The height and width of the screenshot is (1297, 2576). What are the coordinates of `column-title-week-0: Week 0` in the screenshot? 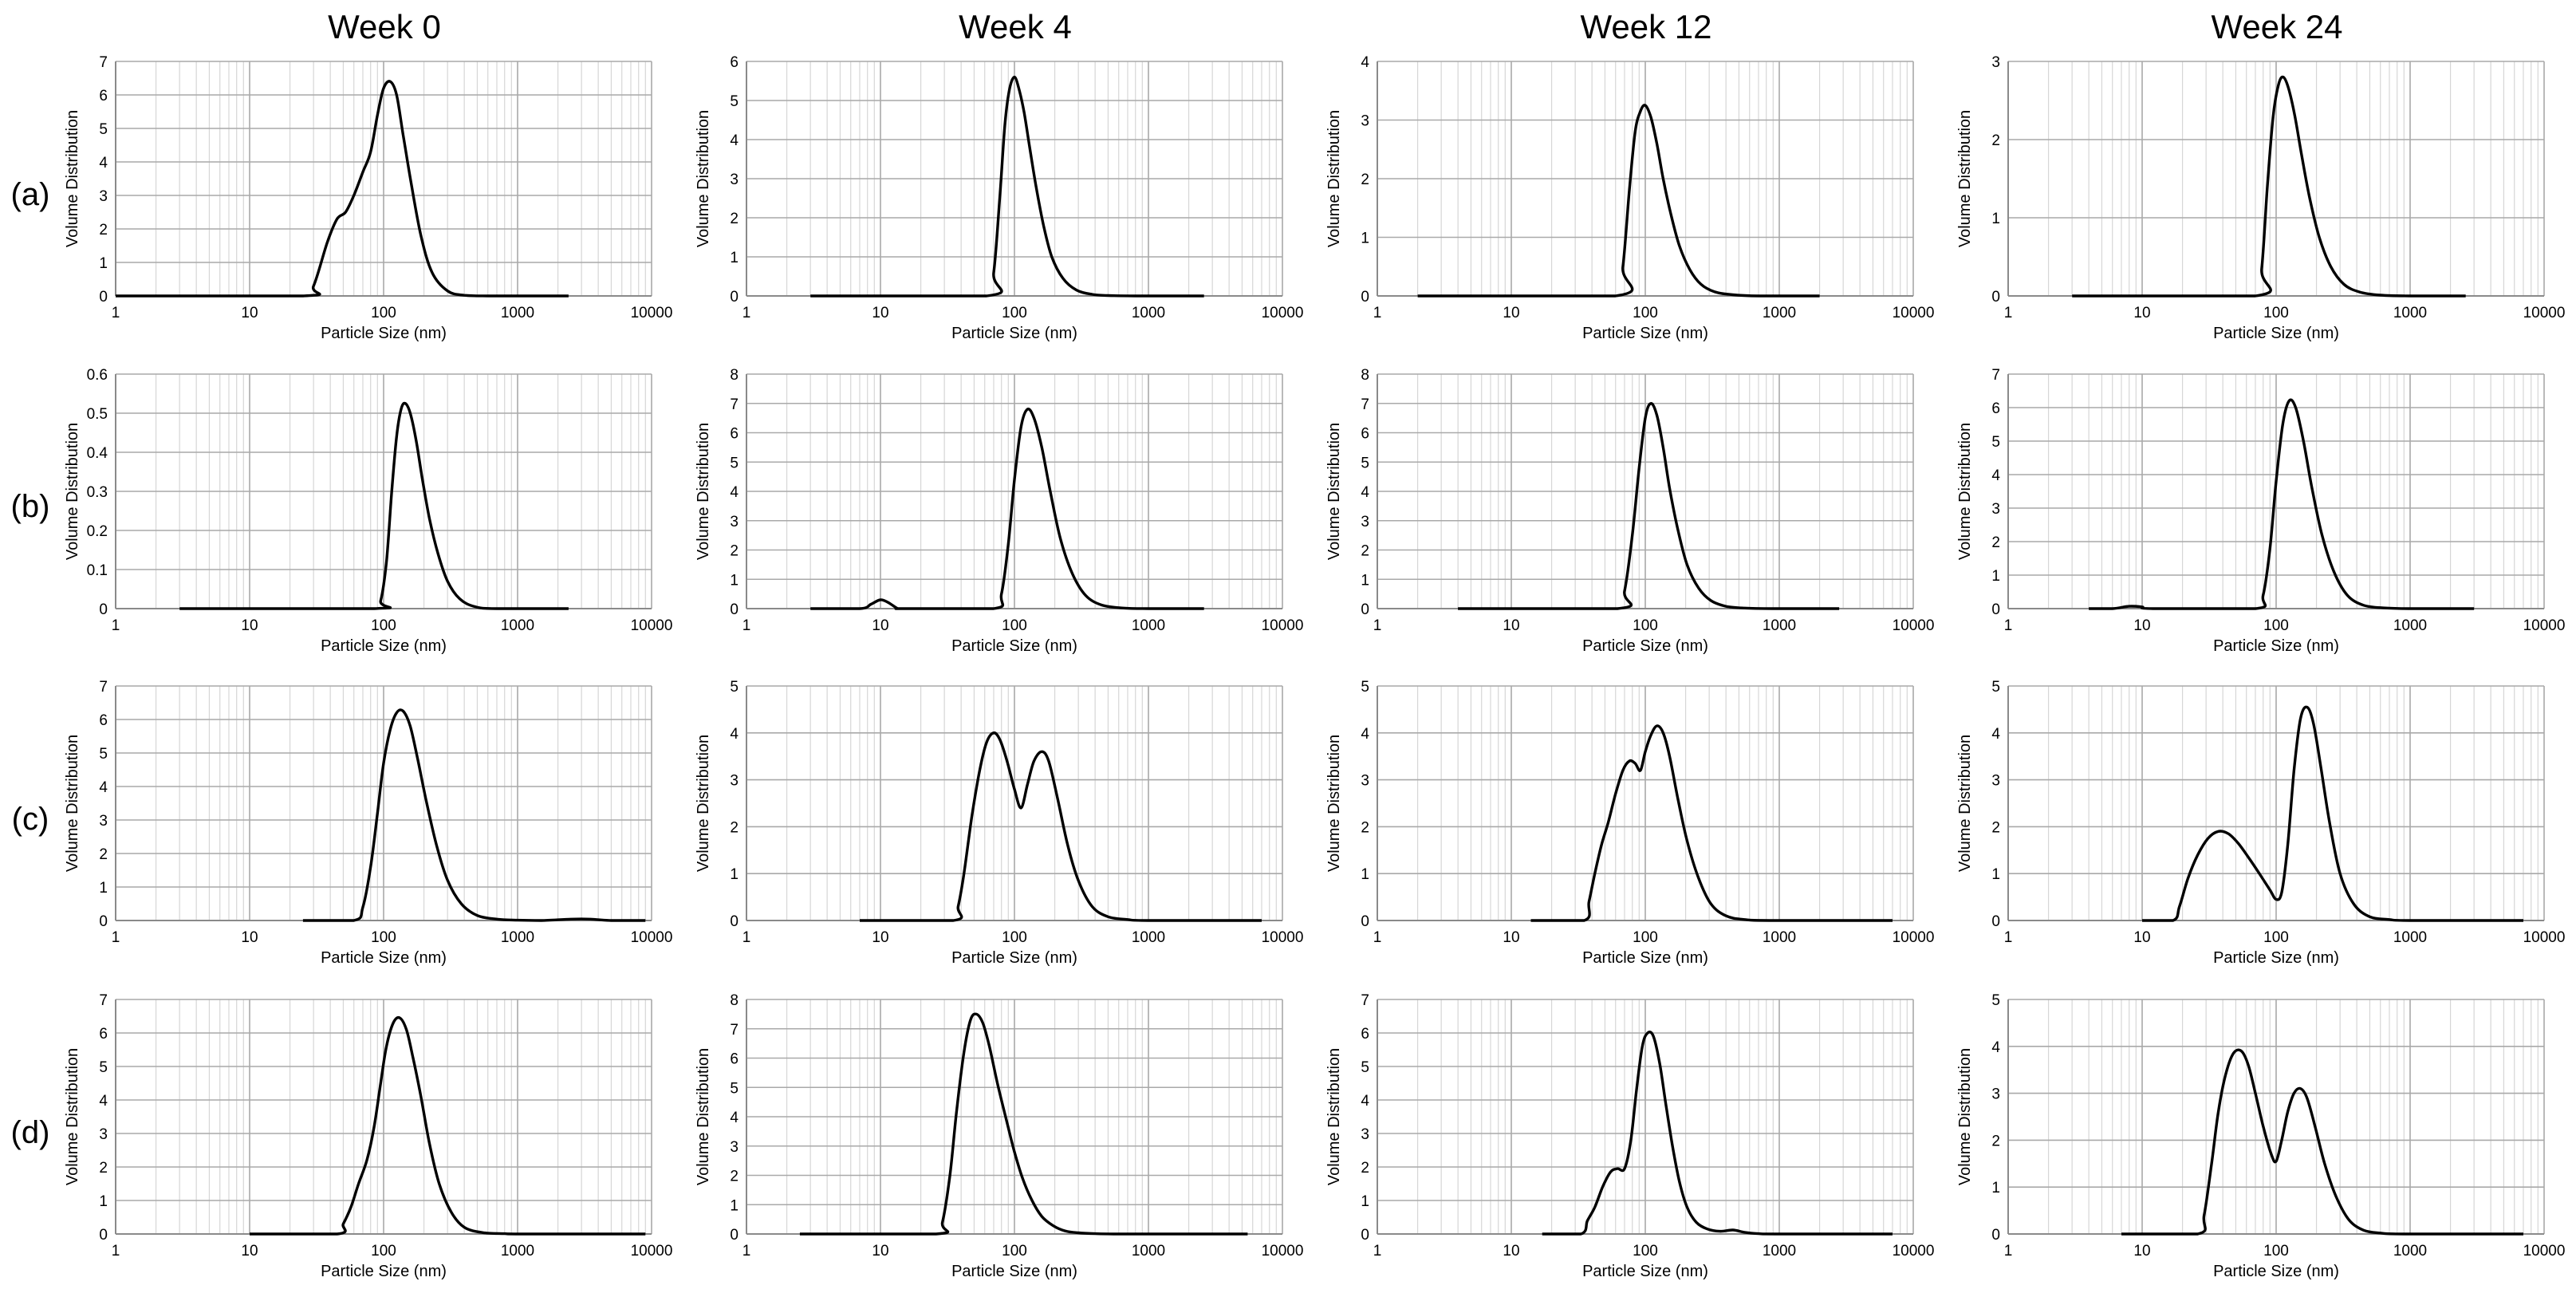 It's located at (384, 26).